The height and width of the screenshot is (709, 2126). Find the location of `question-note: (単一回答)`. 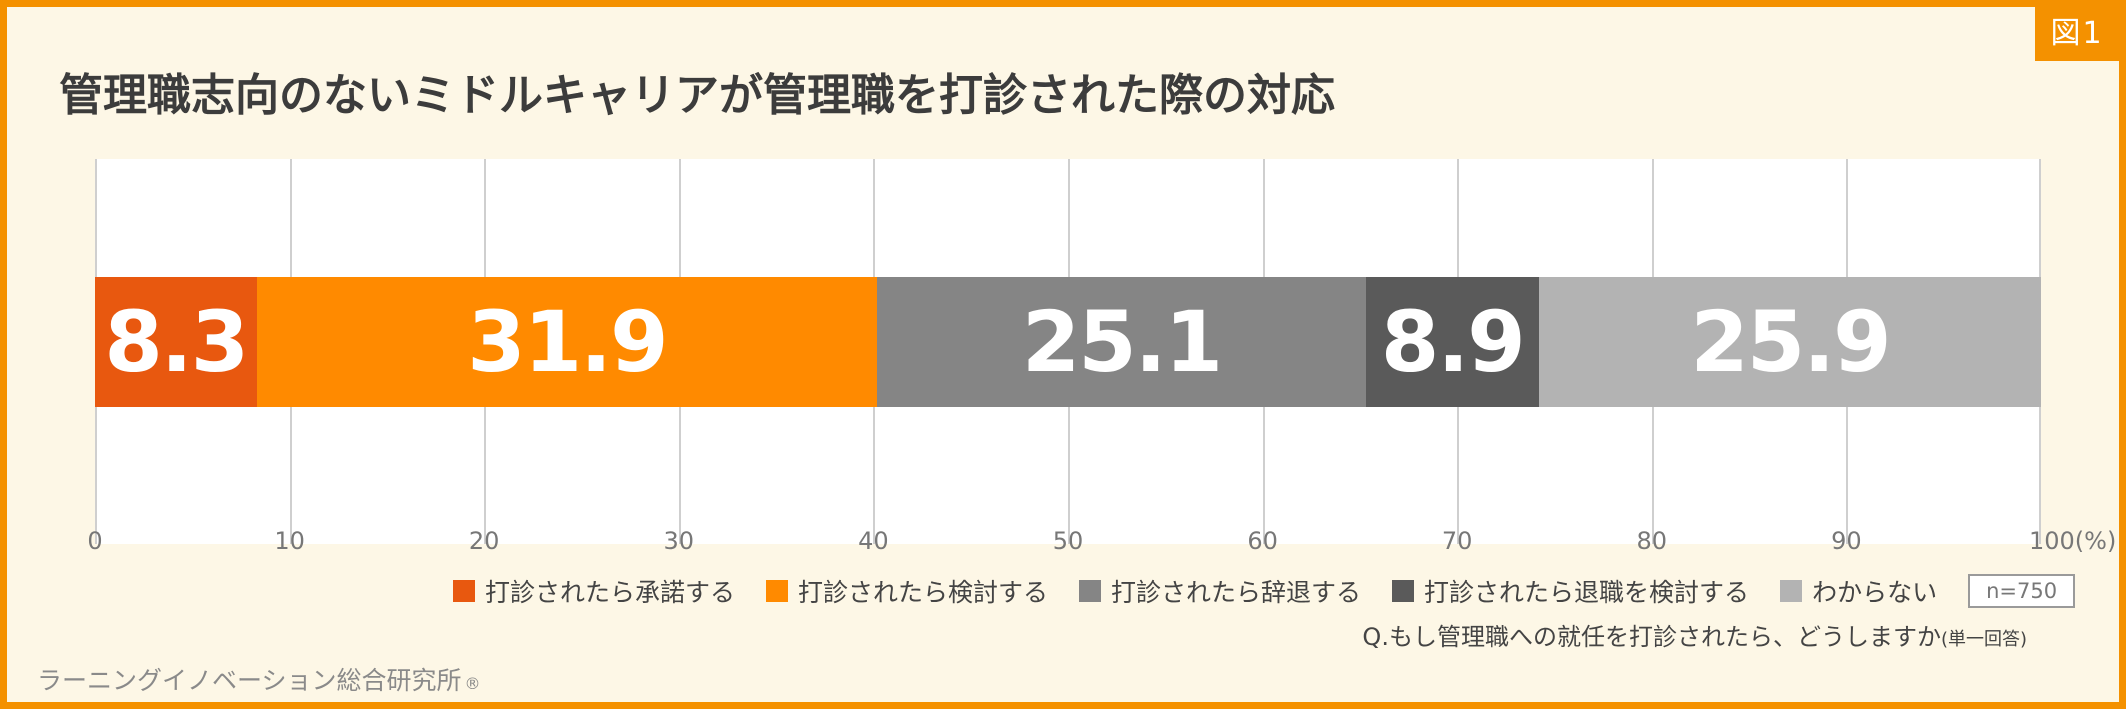

question-note: (単一回答) is located at coordinates (1983, 639).